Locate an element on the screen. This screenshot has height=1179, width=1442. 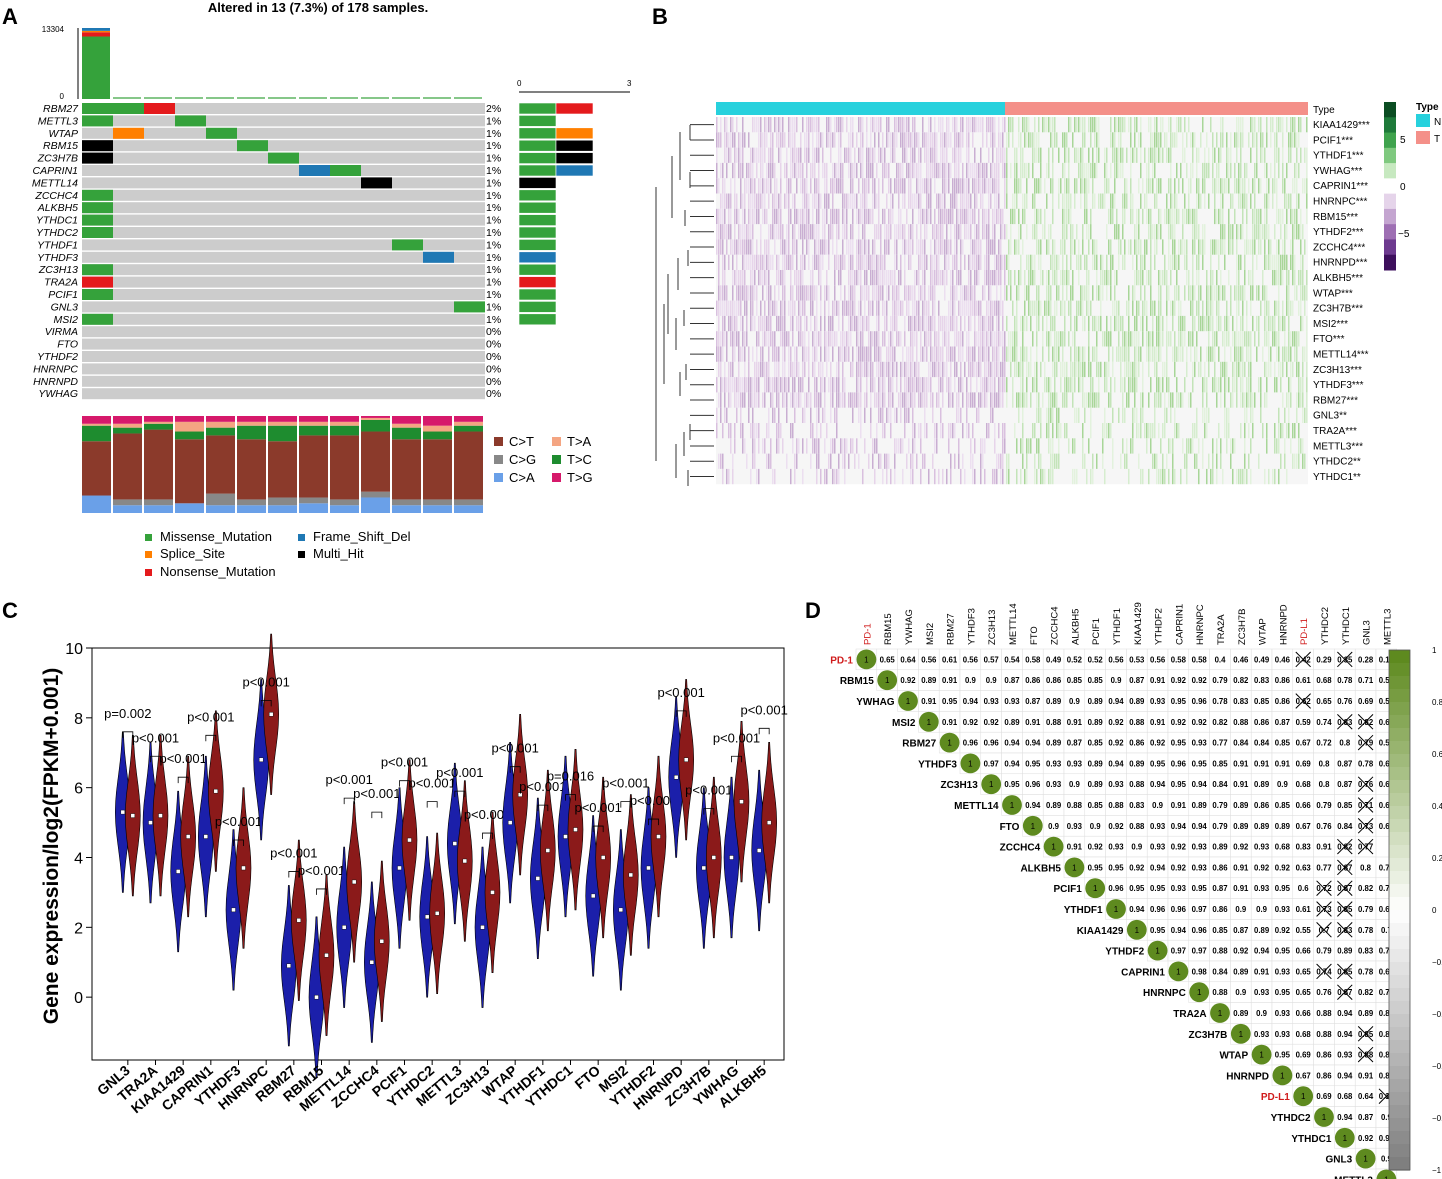
significance-bracket is located at coordinates (543, 808).